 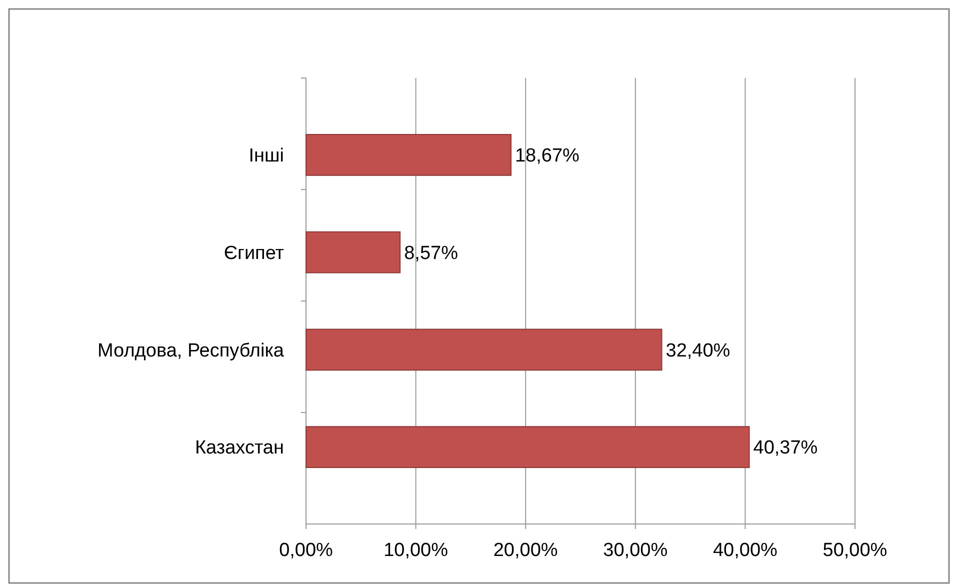 What do you see at coordinates (239, 448) in the screenshot?
I see `y-tick-label: Казахстан` at bounding box center [239, 448].